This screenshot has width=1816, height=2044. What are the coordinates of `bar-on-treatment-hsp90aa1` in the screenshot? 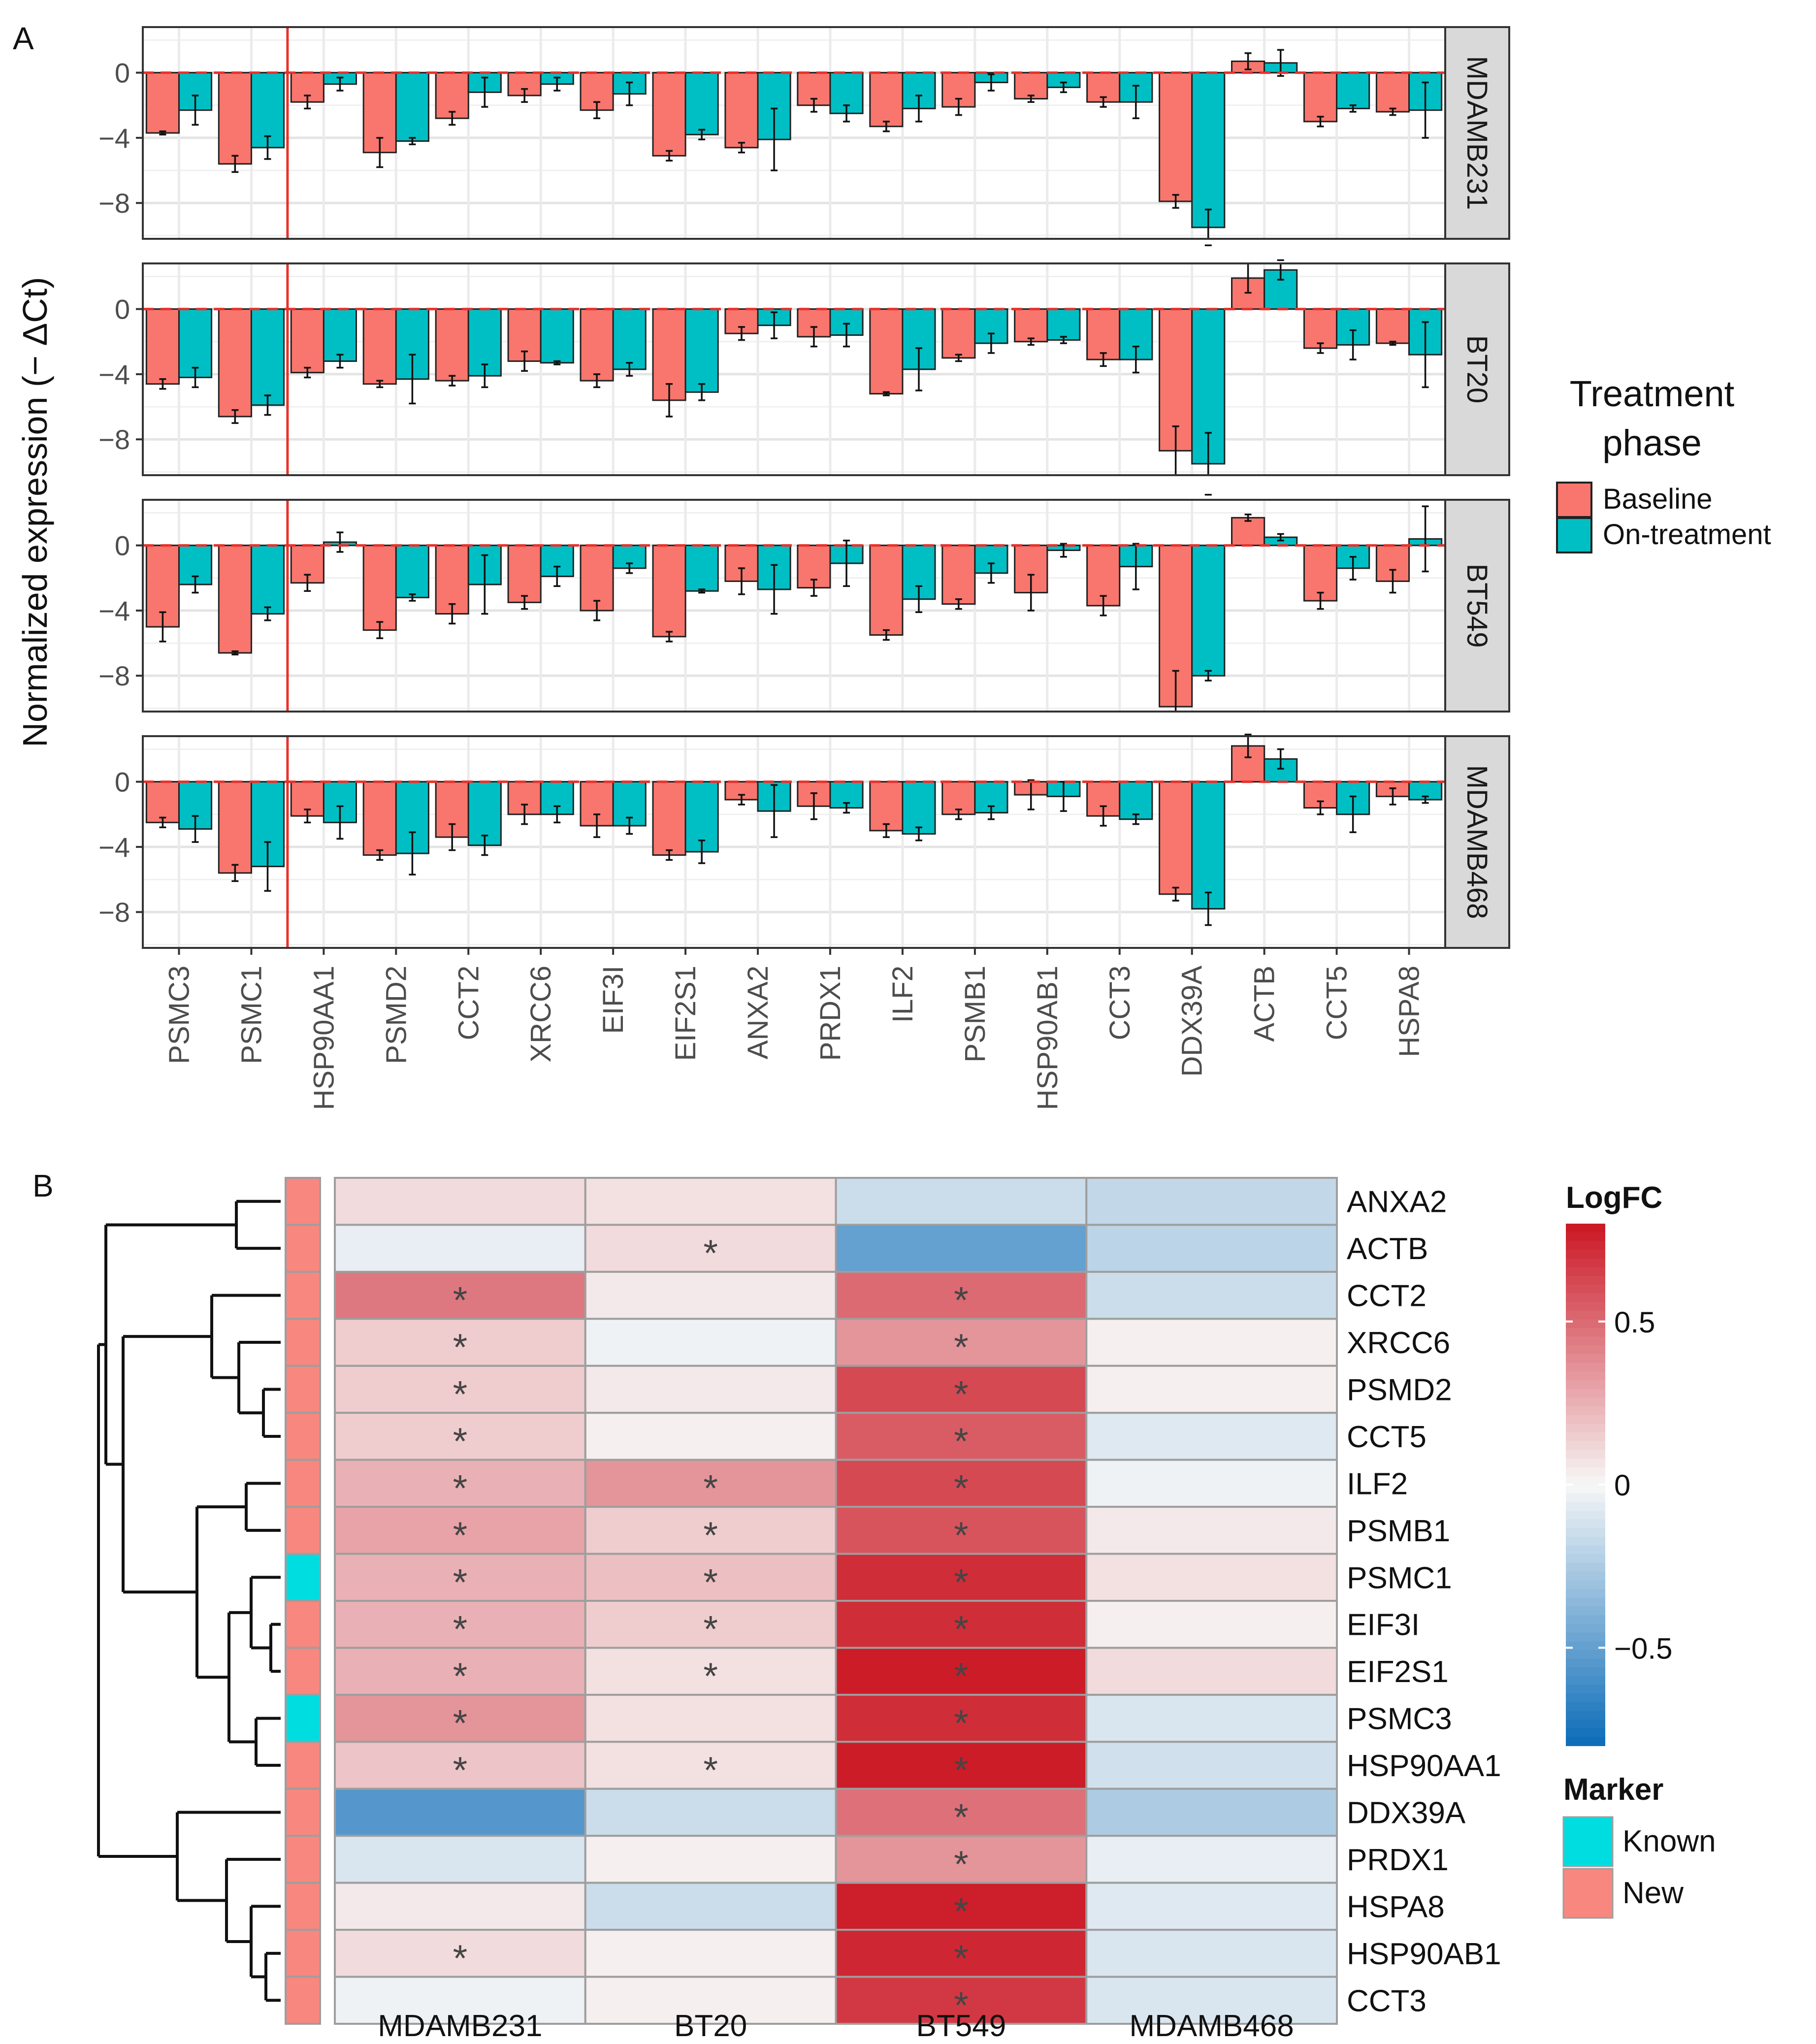 It's located at (340, 335).